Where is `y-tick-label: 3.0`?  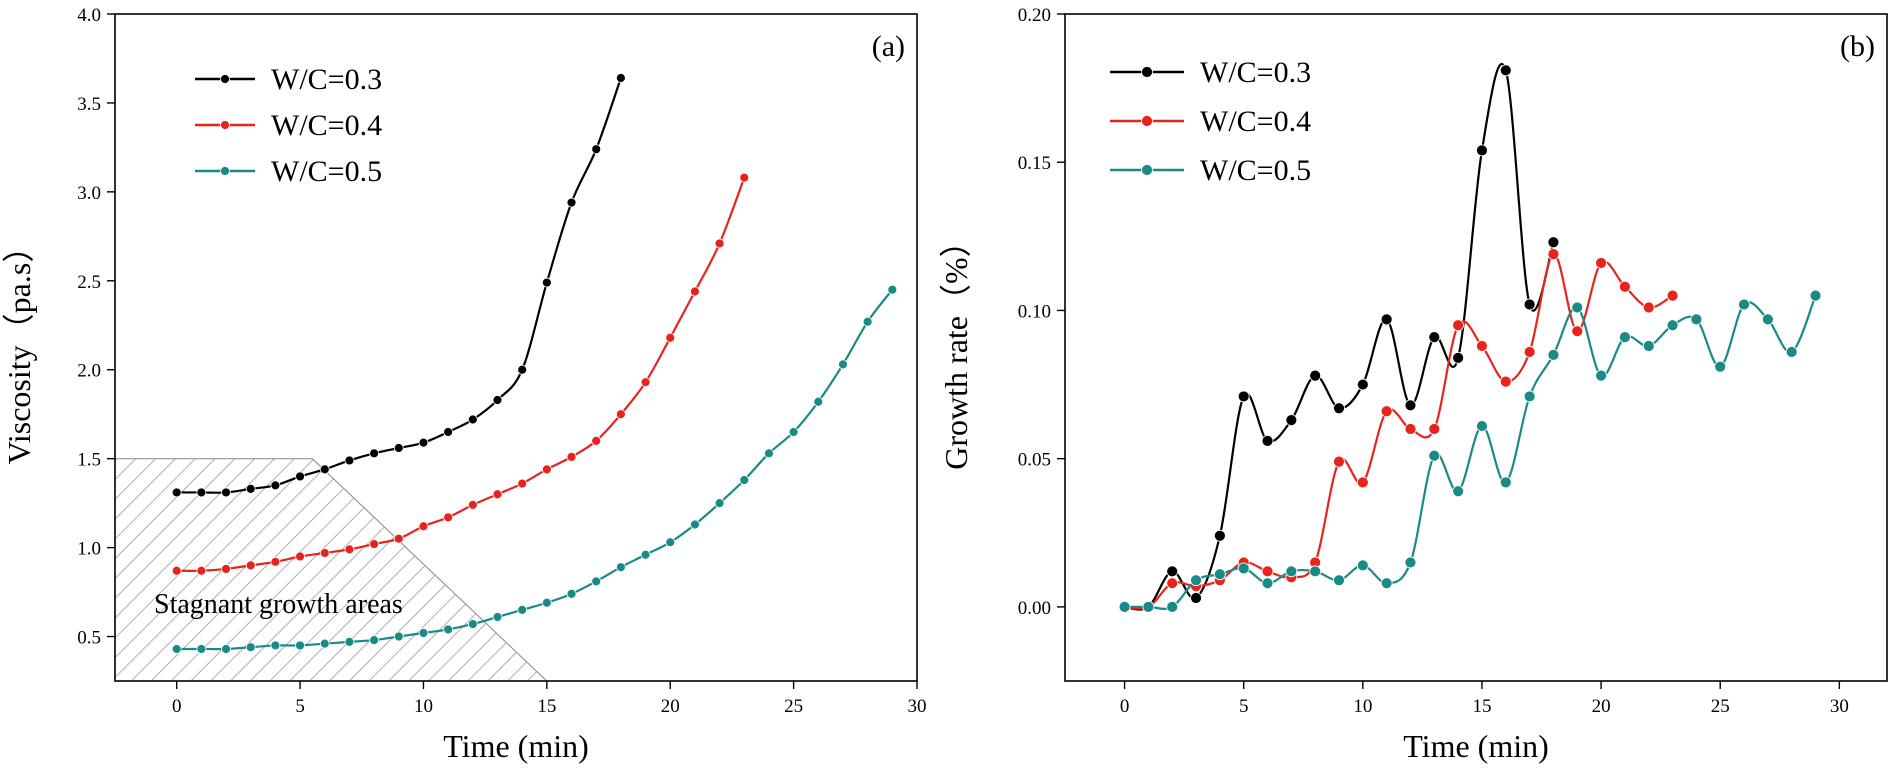 y-tick-label: 3.0 is located at coordinates (89, 193).